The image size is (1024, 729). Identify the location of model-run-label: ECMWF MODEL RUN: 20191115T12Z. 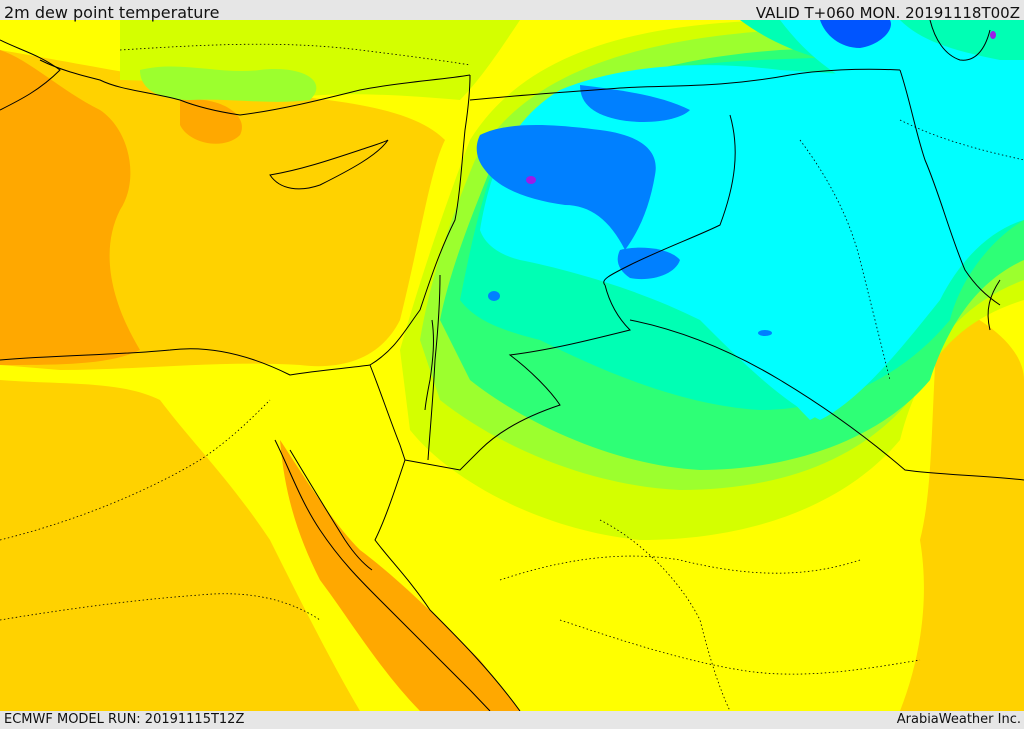
(124, 719).